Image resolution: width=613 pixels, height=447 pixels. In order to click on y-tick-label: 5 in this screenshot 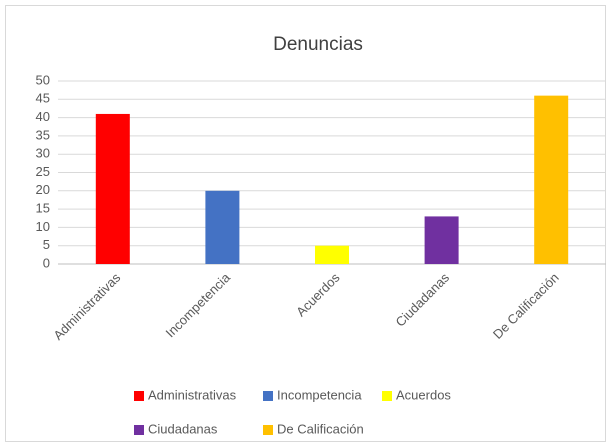, I will do `click(46, 244)`.